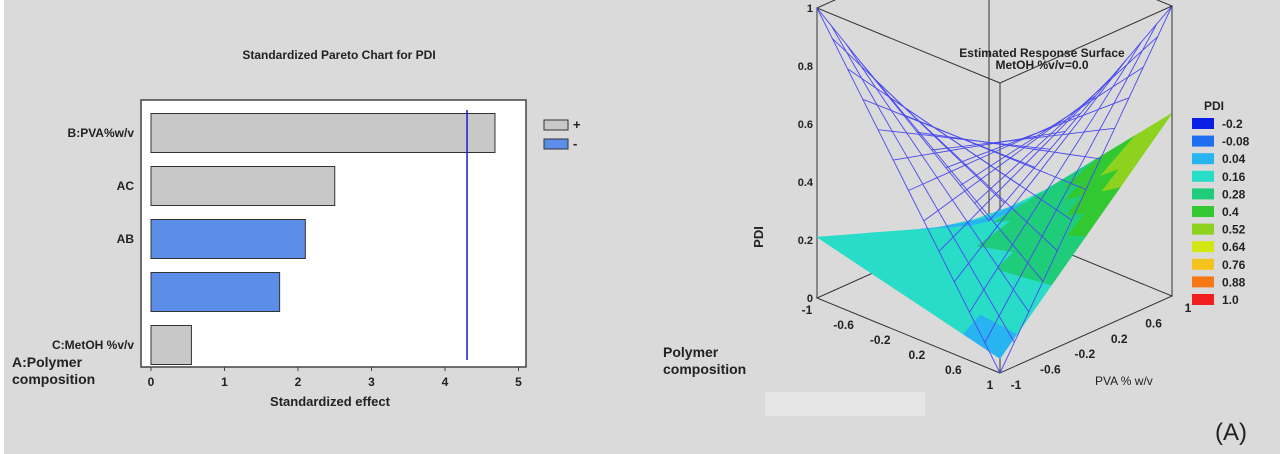  I want to click on pareto-x-tick-label: 3, so click(371, 382).